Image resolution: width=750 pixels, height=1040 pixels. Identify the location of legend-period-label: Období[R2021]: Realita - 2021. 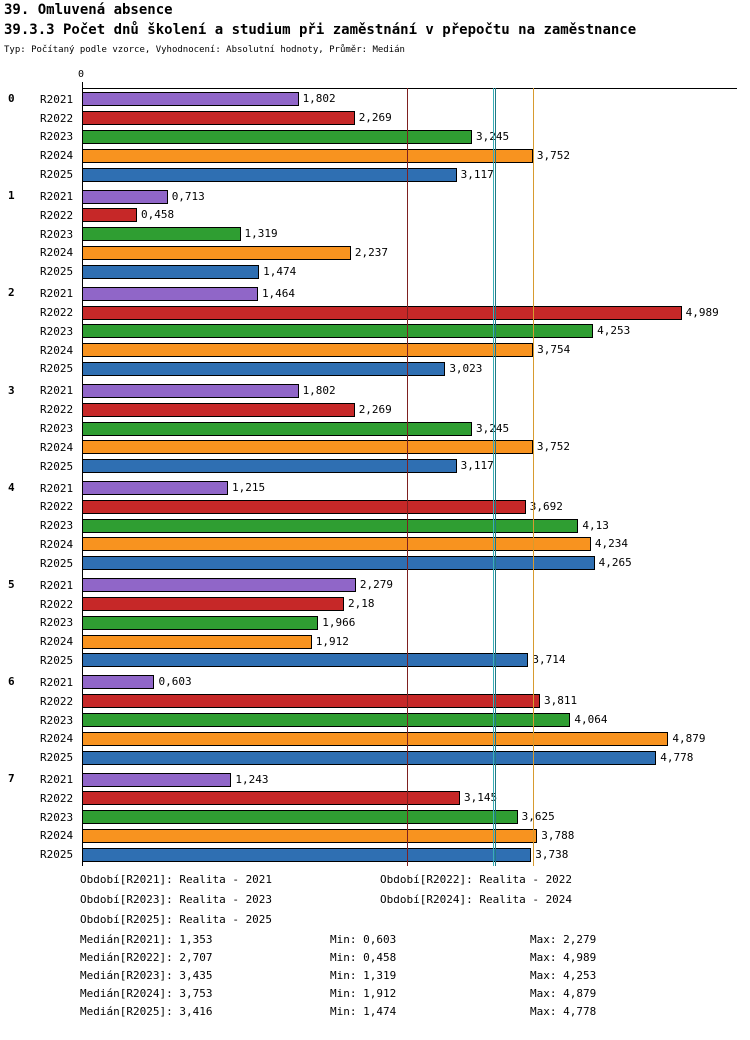
(176, 879).